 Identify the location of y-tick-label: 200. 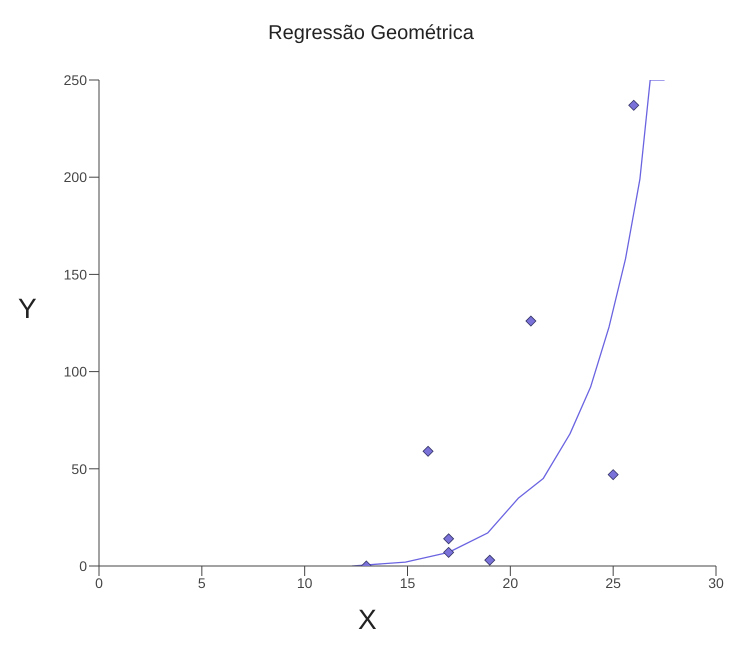
(76, 177).